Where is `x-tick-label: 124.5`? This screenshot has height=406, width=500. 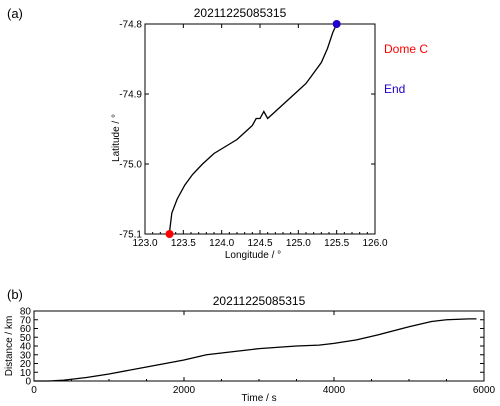 x-tick-label: 124.5 is located at coordinates (259, 243).